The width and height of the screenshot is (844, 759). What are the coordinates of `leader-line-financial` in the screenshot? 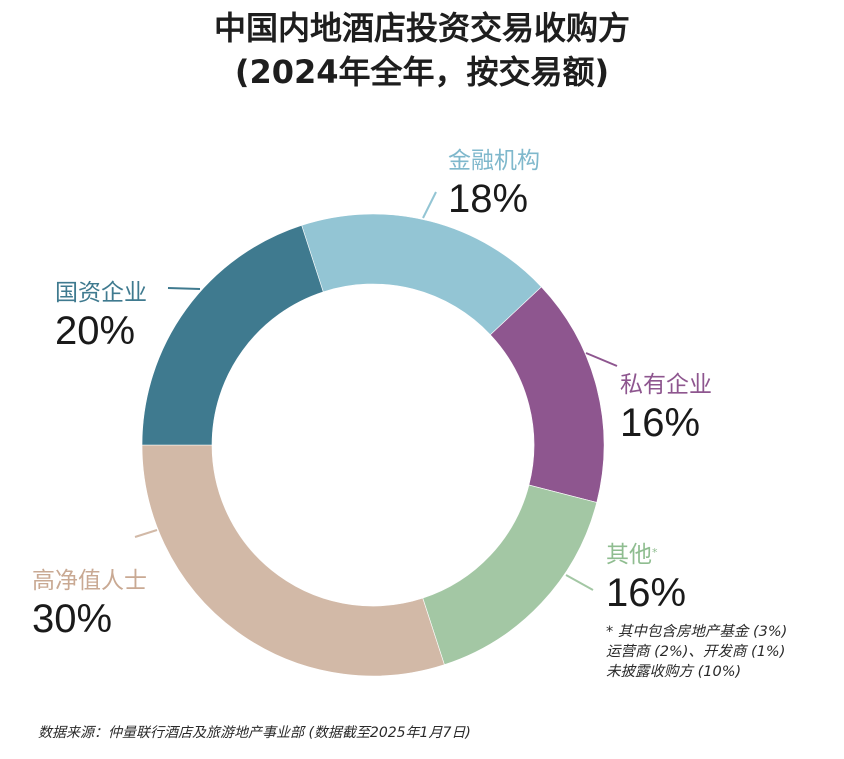 It's located at (429, 205).